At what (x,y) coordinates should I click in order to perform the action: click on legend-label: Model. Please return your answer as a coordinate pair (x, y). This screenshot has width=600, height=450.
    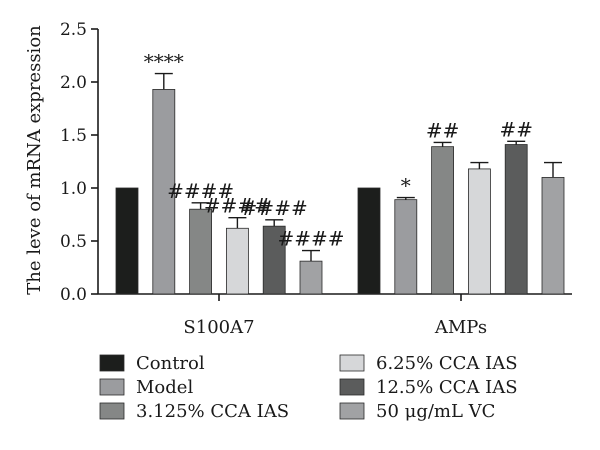
    Looking at the image, I should click on (164, 387).